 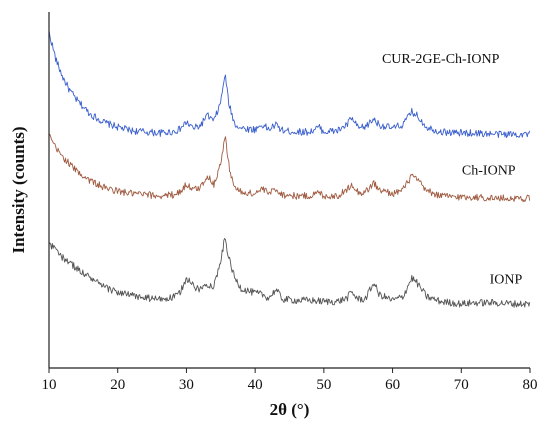 What do you see at coordinates (186, 385) in the screenshot?
I see `x-tick-label: 30` at bounding box center [186, 385].